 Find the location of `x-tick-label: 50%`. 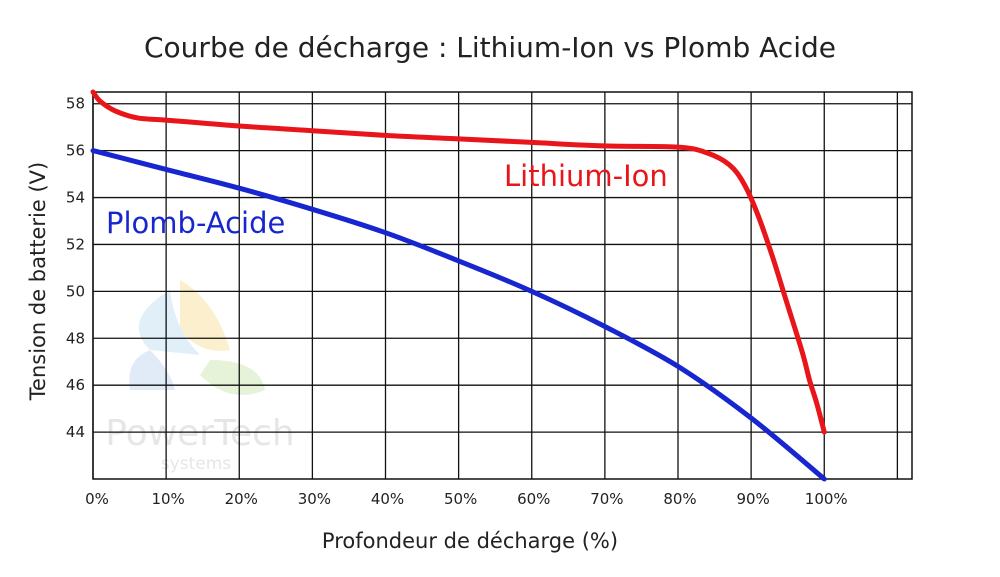

x-tick-label: 50% is located at coordinates (460, 499).